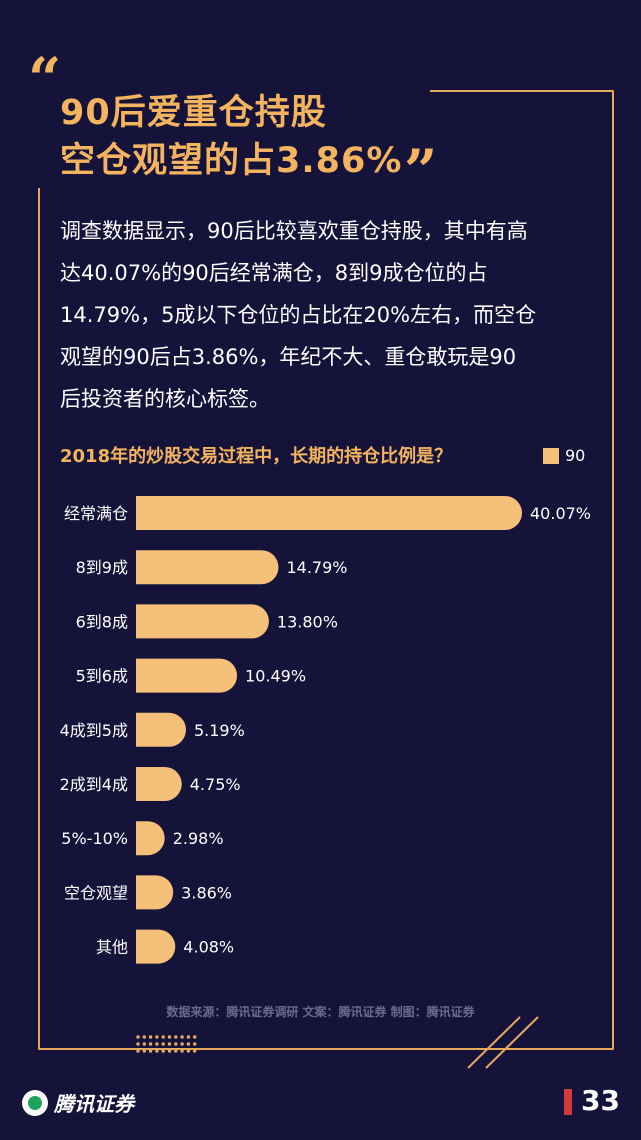 The image size is (641, 1140). Describe the element at coordinates (560, 513) in the screenshot. I see `value-label: 40.07%` at that location.